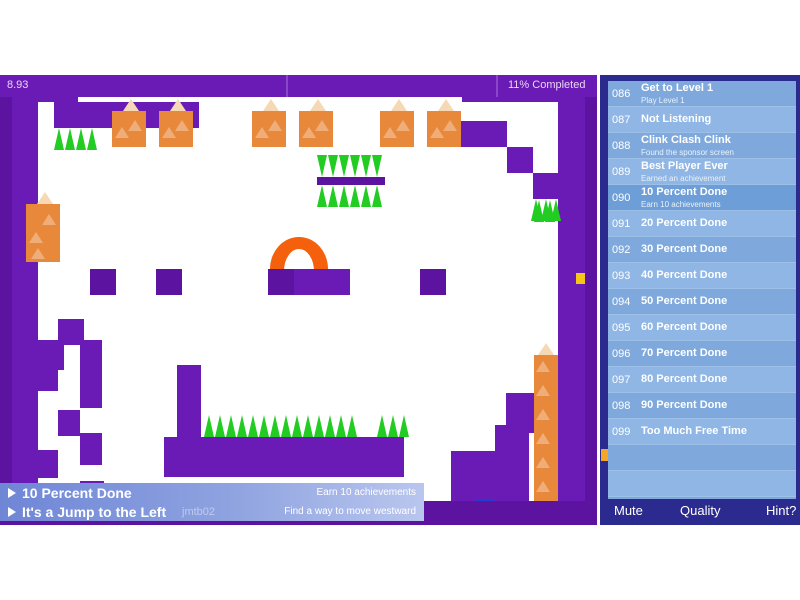  Describe the element at coordinates (694, 431) in the screenshot. I see `achievement-title: Too Much Free Time` at that location.